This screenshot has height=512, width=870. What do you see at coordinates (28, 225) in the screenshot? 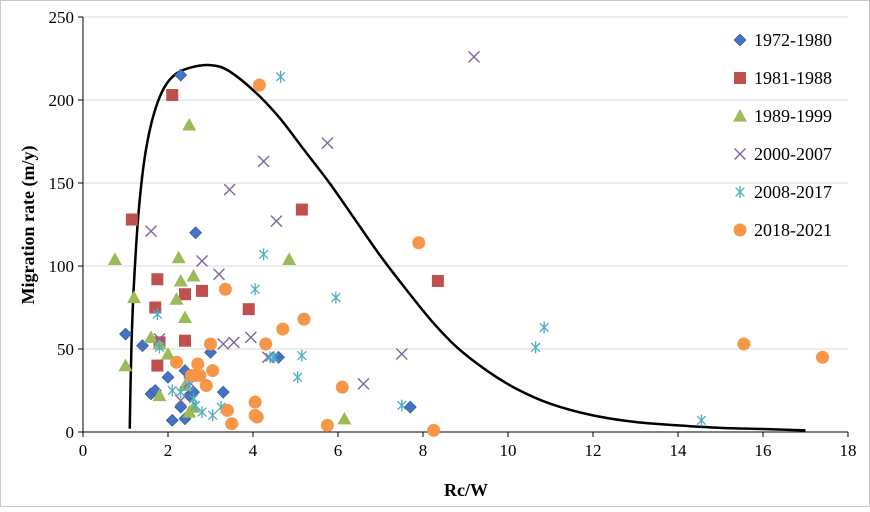
I see `y-axis-title: Migration rate (m/y)` at bounding box center [28, 225].